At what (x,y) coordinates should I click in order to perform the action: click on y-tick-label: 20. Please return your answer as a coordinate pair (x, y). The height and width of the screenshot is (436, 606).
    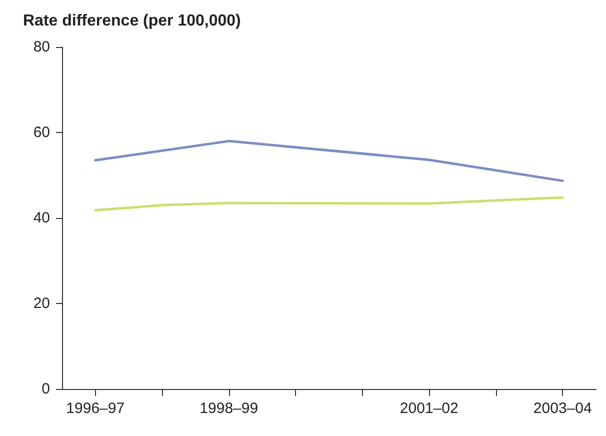
    Looking at the image, I should click on (41, 303).